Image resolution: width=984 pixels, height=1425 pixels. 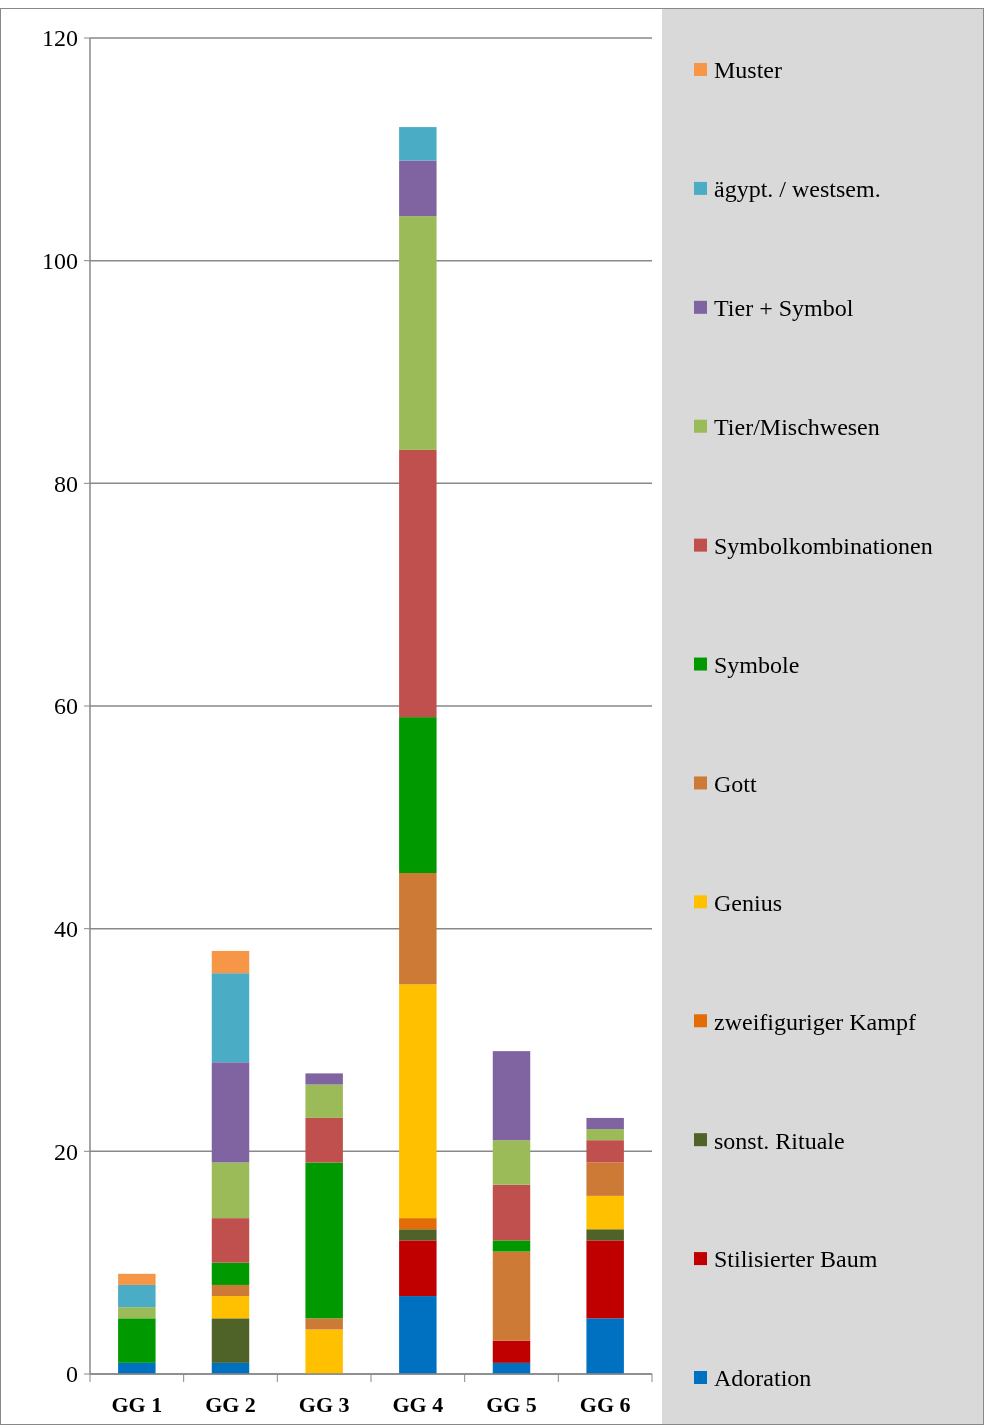 I want to click on legend-label: Muster, so click(x=748, y=70).